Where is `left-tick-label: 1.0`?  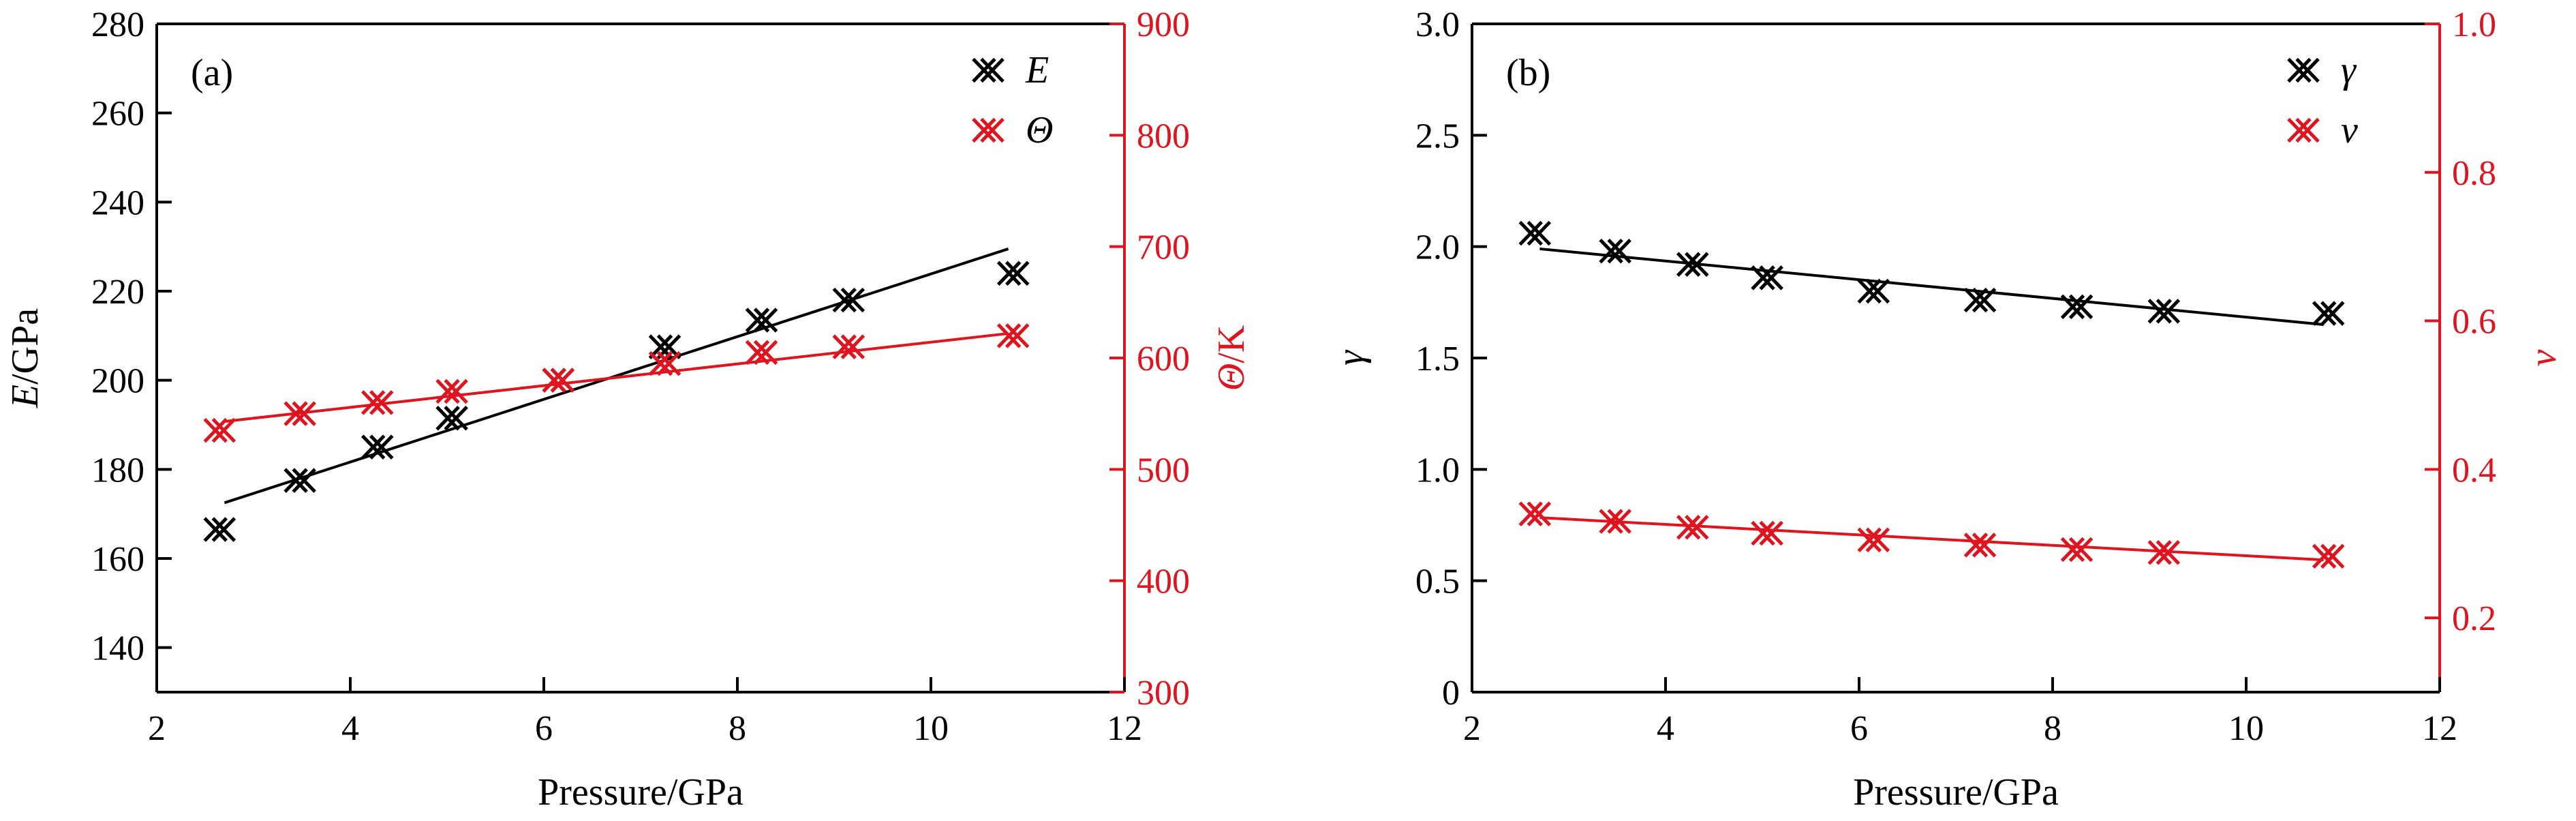 left-tick-label: 1.0 is located at coordinates (1437, 470).